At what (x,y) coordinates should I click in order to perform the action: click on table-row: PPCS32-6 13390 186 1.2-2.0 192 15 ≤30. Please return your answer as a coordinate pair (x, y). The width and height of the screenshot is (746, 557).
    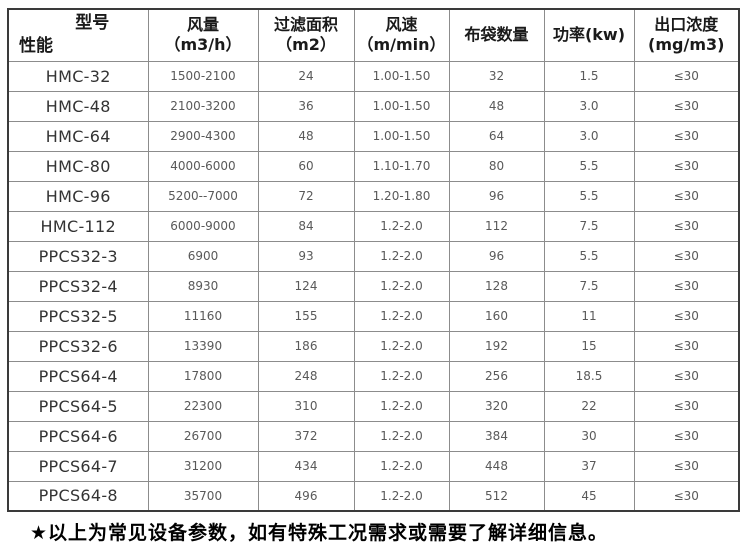
    Looking at the image, I should click on (373, 346).